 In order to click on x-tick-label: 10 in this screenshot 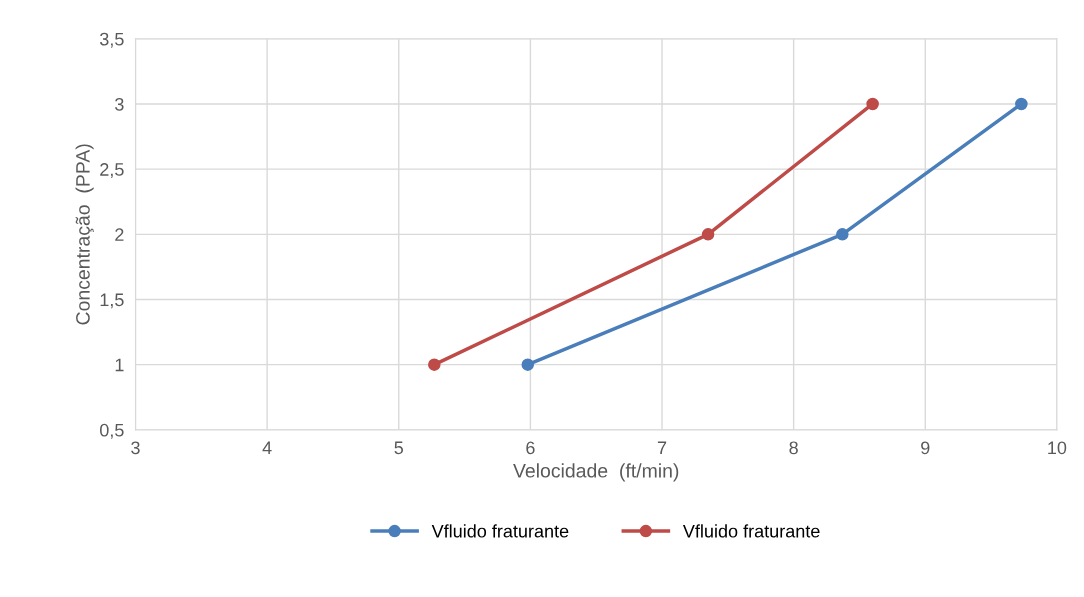, I will do `click(1057, 448)`.